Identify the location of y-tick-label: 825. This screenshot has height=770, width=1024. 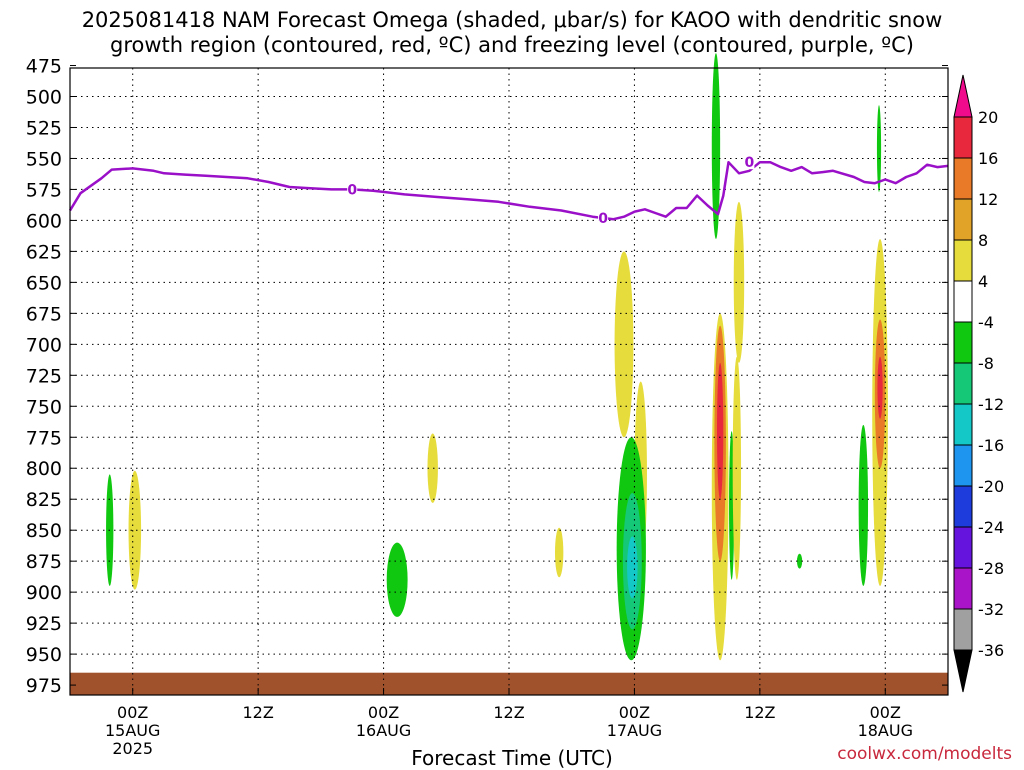
(44, 500).